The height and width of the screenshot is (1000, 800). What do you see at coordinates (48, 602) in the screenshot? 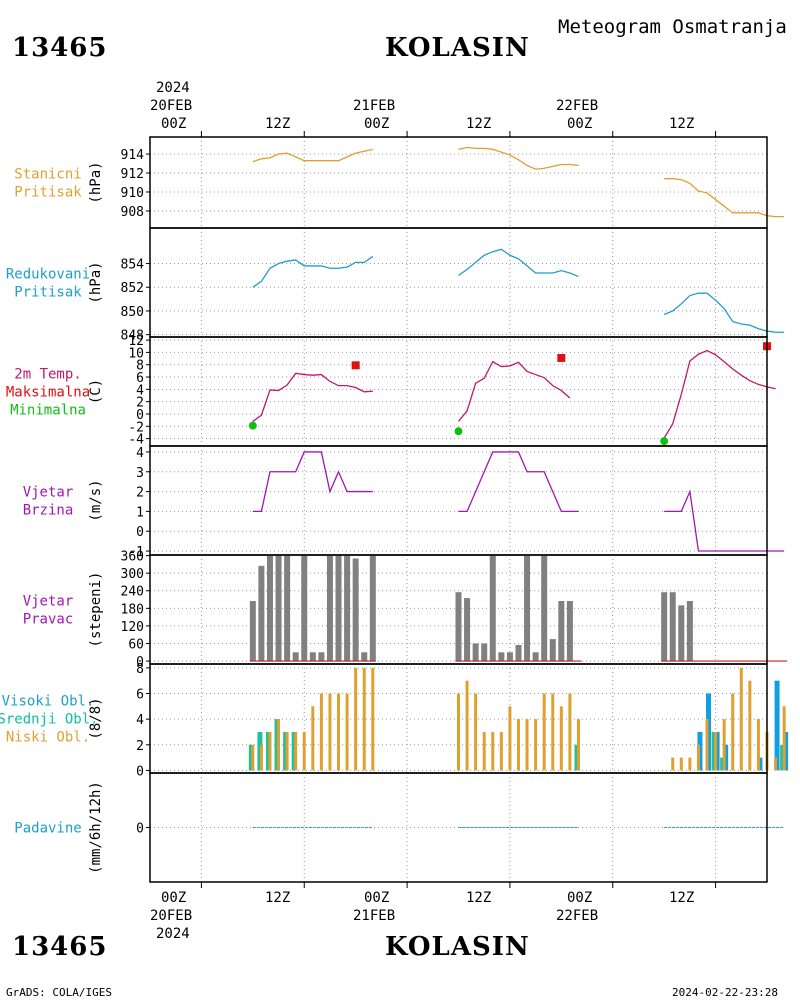
I see `parameter-label: Vjetar` at bounding box center [48, 602].